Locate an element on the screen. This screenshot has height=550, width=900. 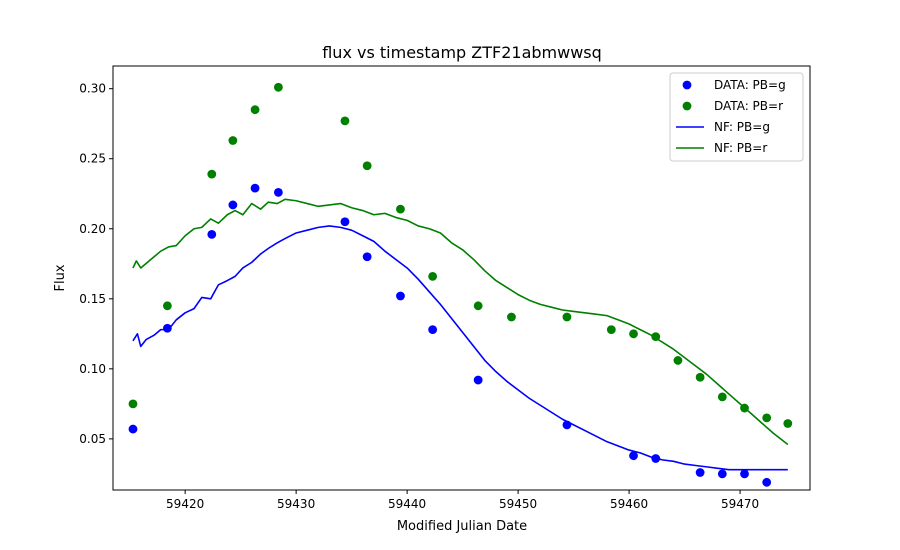
y-tick-label: 0.15 is located at coordinates (92, 299).